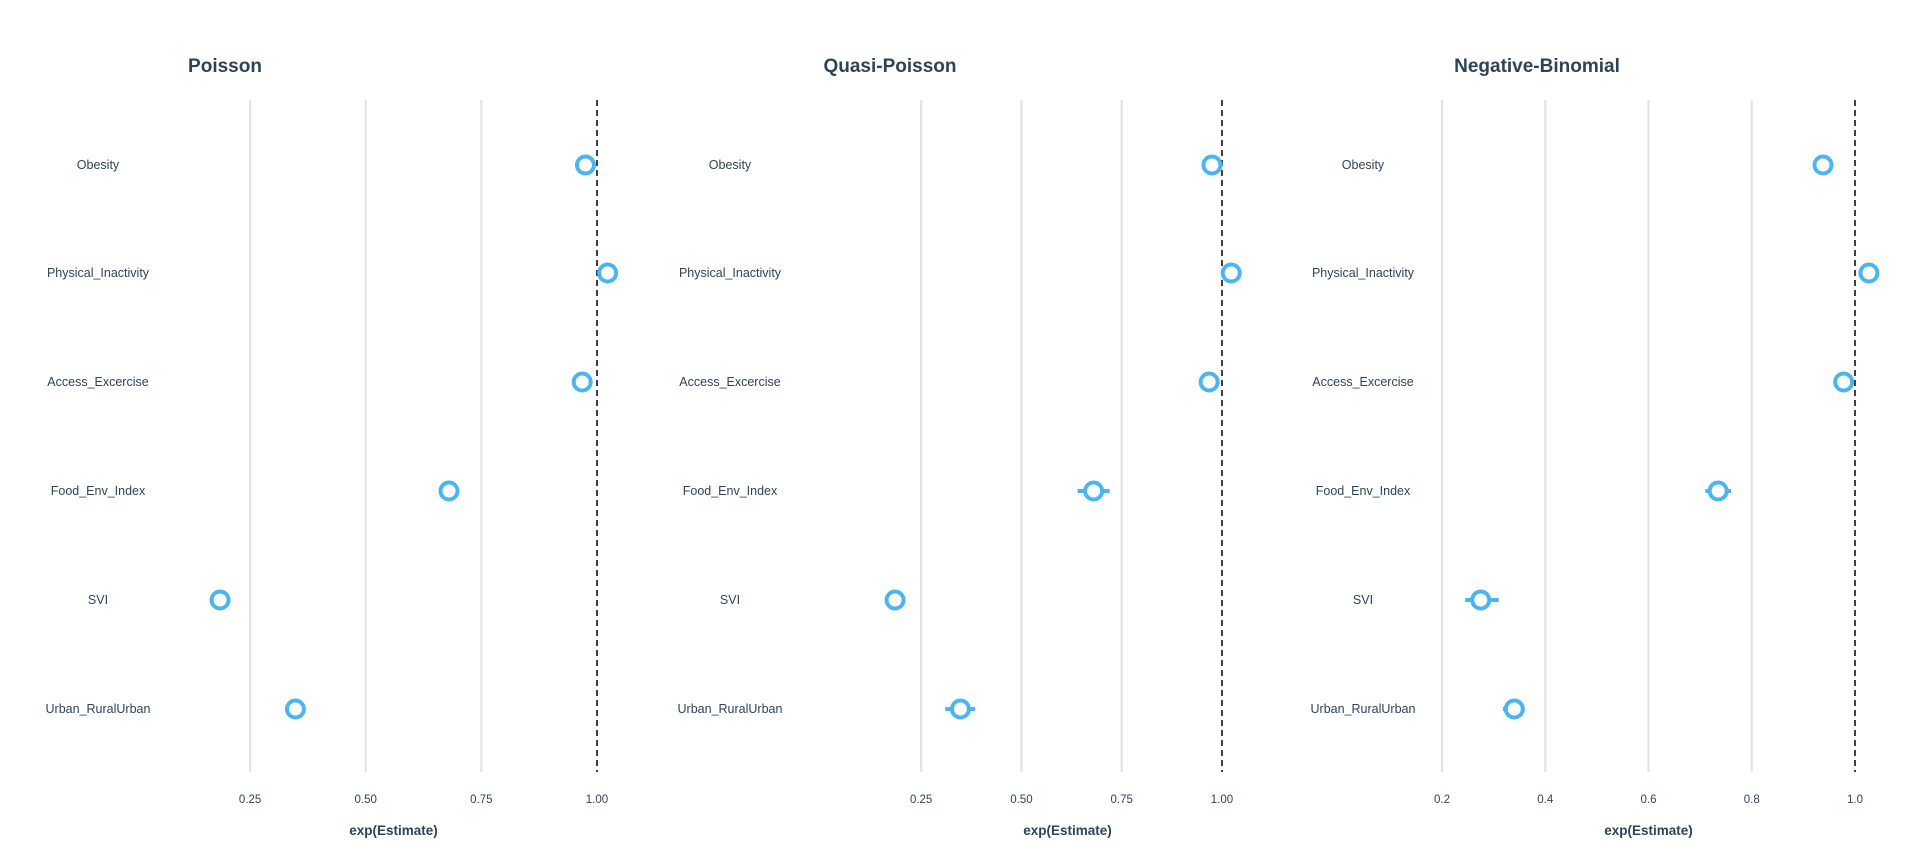 Image resolution: width=1920 pixels, height=864 pixels. Describe the element at coordinates (1442, 800) in the screenshot. I see `x-tick-label: 0.2` at that location.